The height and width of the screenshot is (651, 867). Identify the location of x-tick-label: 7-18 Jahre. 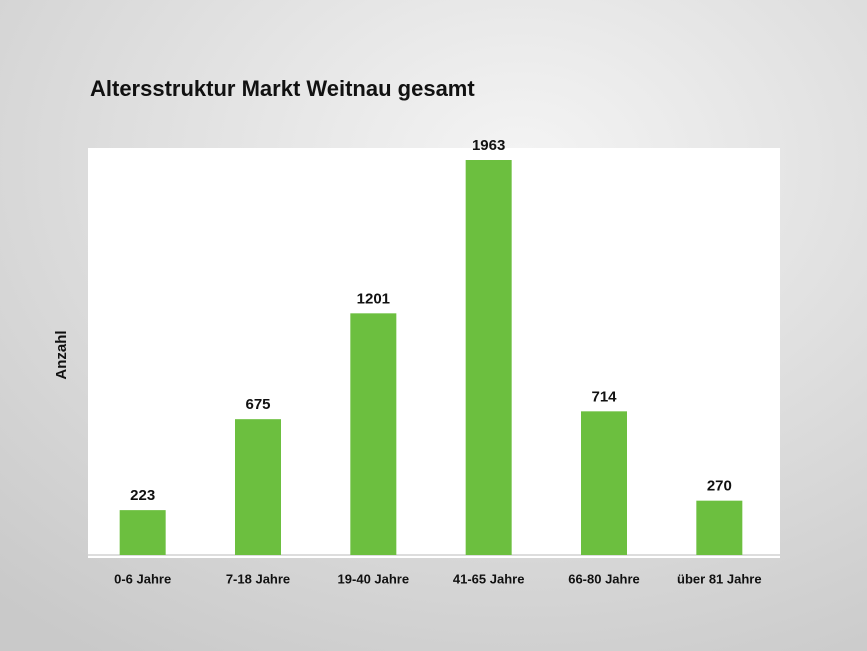
(258, 578).